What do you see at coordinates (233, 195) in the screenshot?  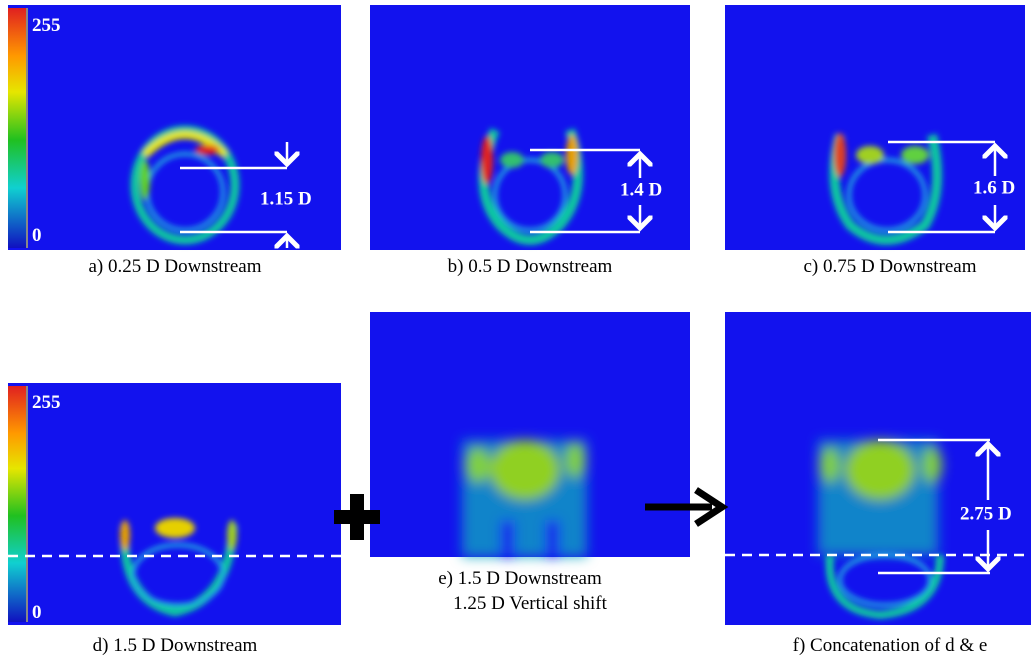 I see `measure-a` at bounding box center [233, 195].